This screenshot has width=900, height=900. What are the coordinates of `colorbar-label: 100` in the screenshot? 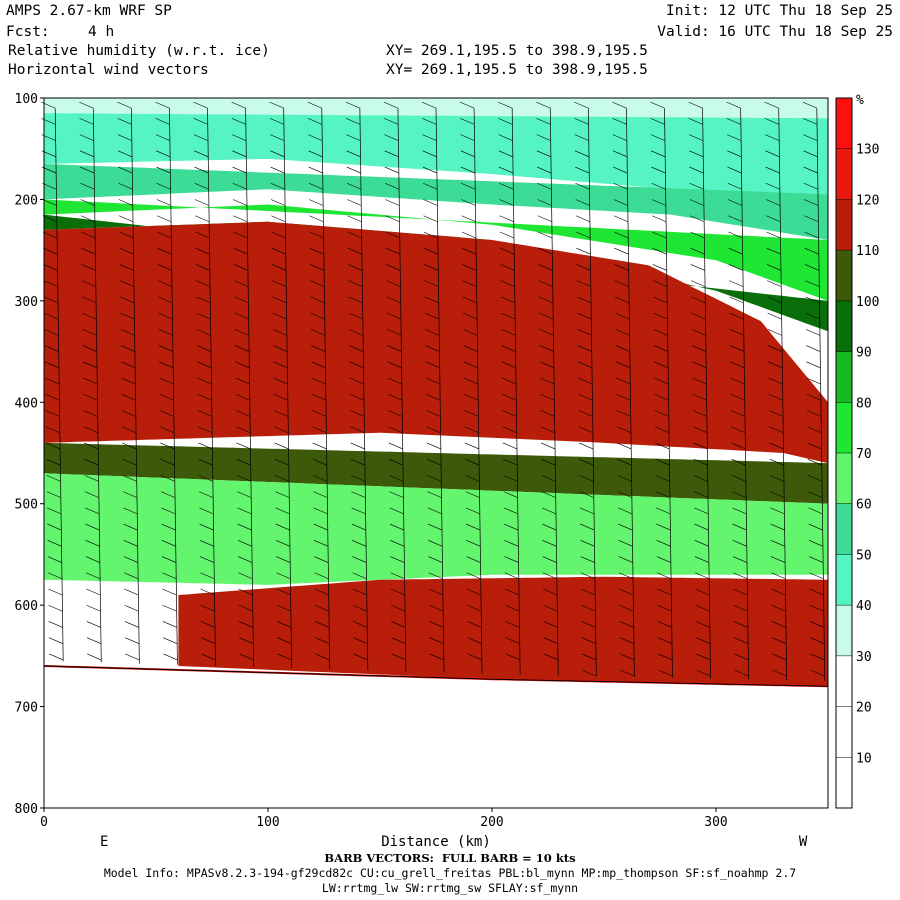 It's located at (867, 302).